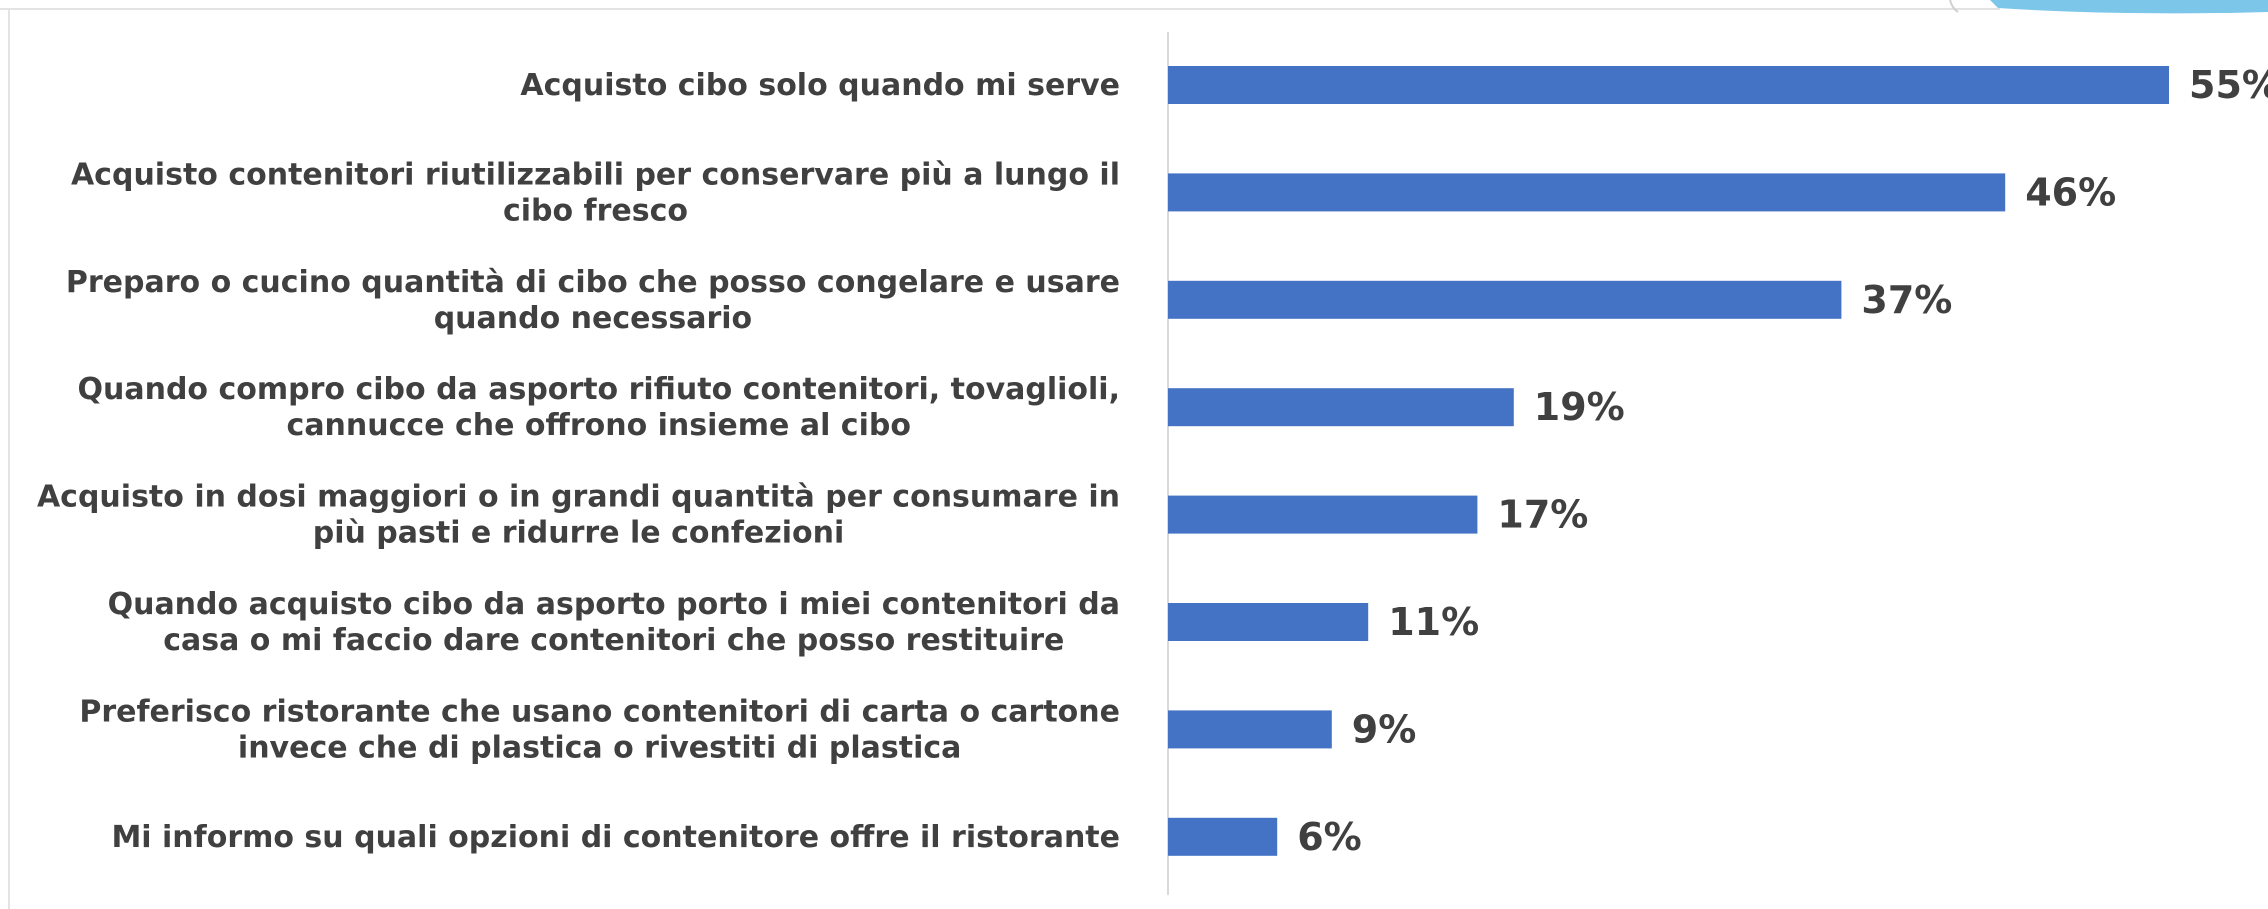 The image size is (2268, 909). What do you see at coordinates (2228, 85) in the screenshot?
I see `data-label-1: 55%` at bounding box center [2228, 85].